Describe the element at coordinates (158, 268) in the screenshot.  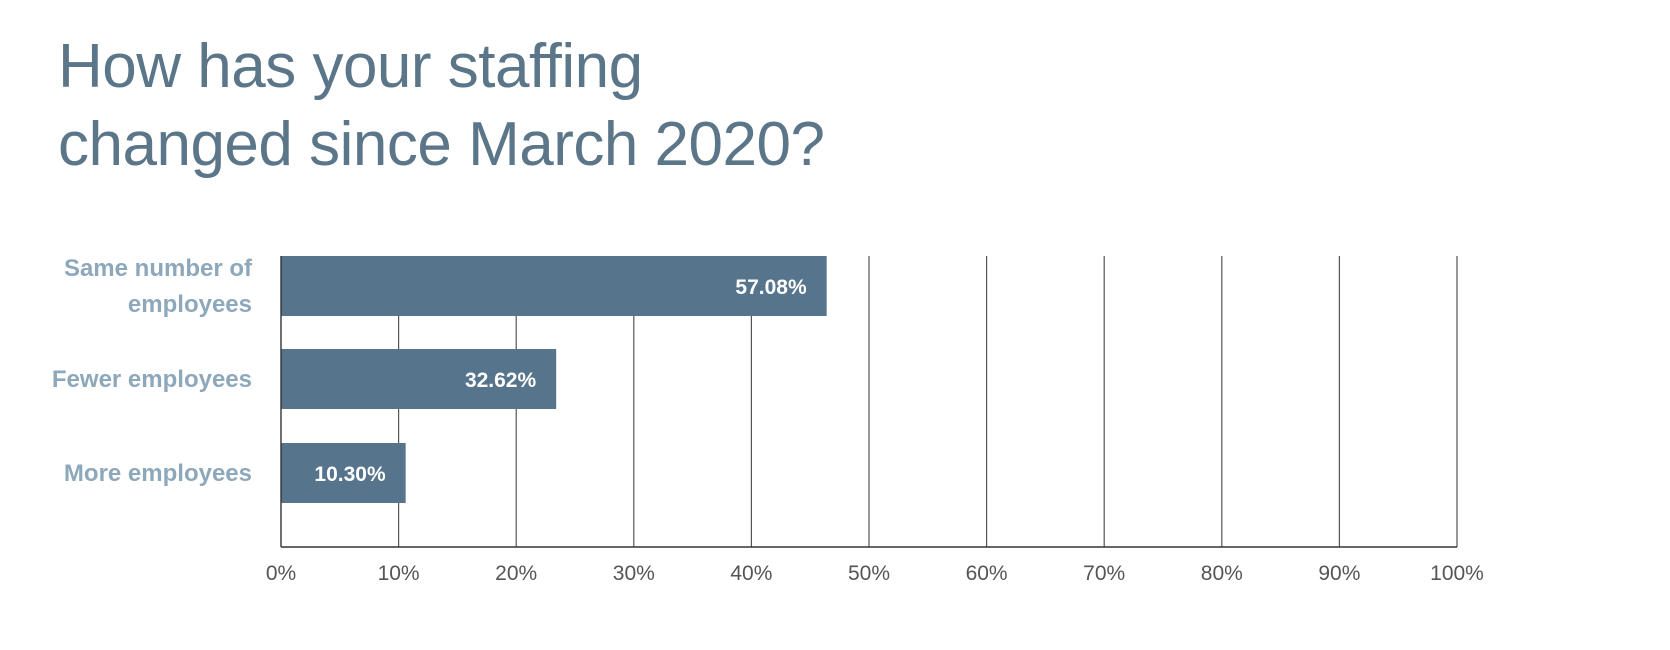
I see `category-label: Same number of` at that location.